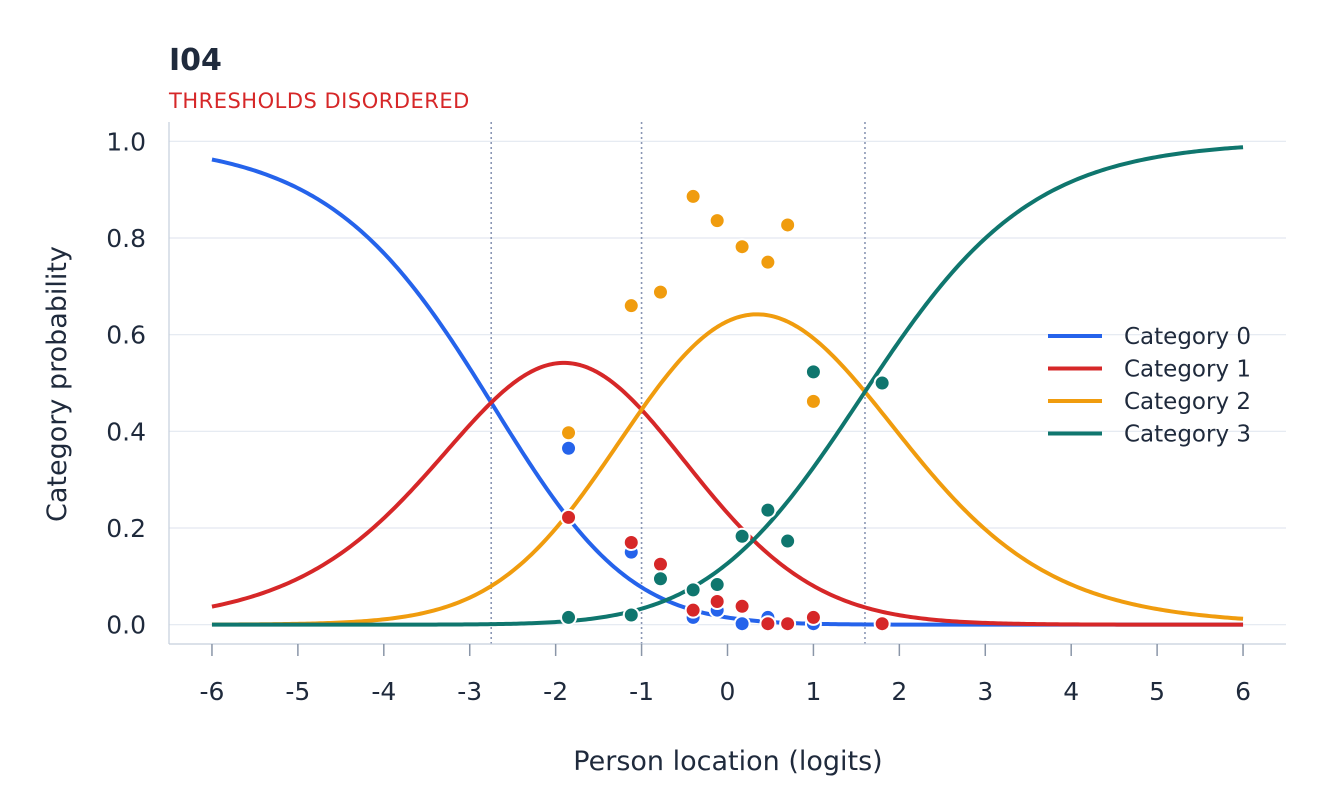 The image size is (1344, 806). Describe the element at coordinates (641, 691) in the screenshot. I see `x-tick-label: -1` at that location.